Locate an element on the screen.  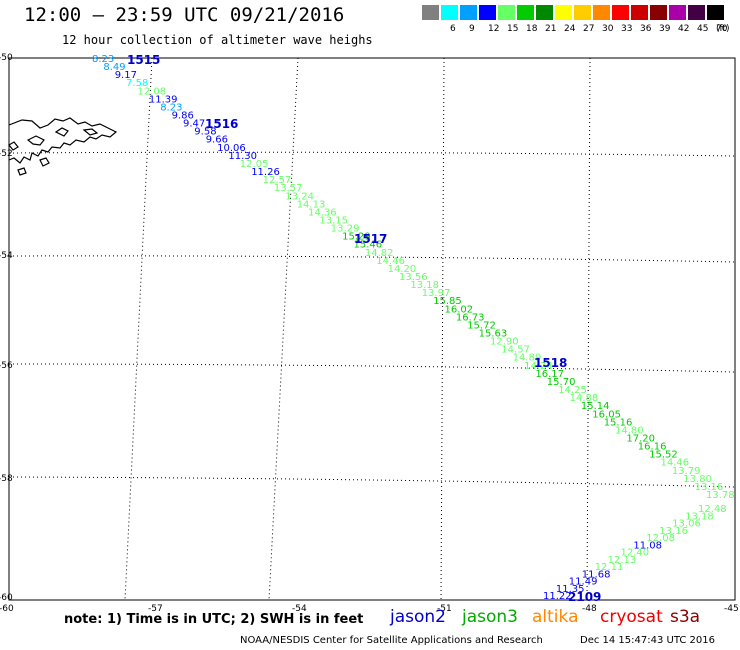
latitude-label: -58 is located at coordinates (6, 479).